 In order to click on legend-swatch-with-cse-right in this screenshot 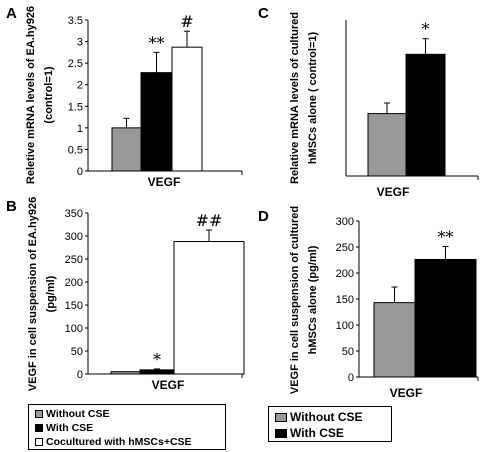, I will do `click(281, 433)`.